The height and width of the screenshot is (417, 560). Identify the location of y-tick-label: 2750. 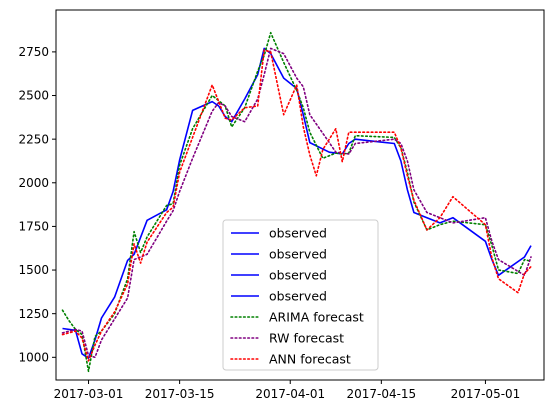
(33, 52).